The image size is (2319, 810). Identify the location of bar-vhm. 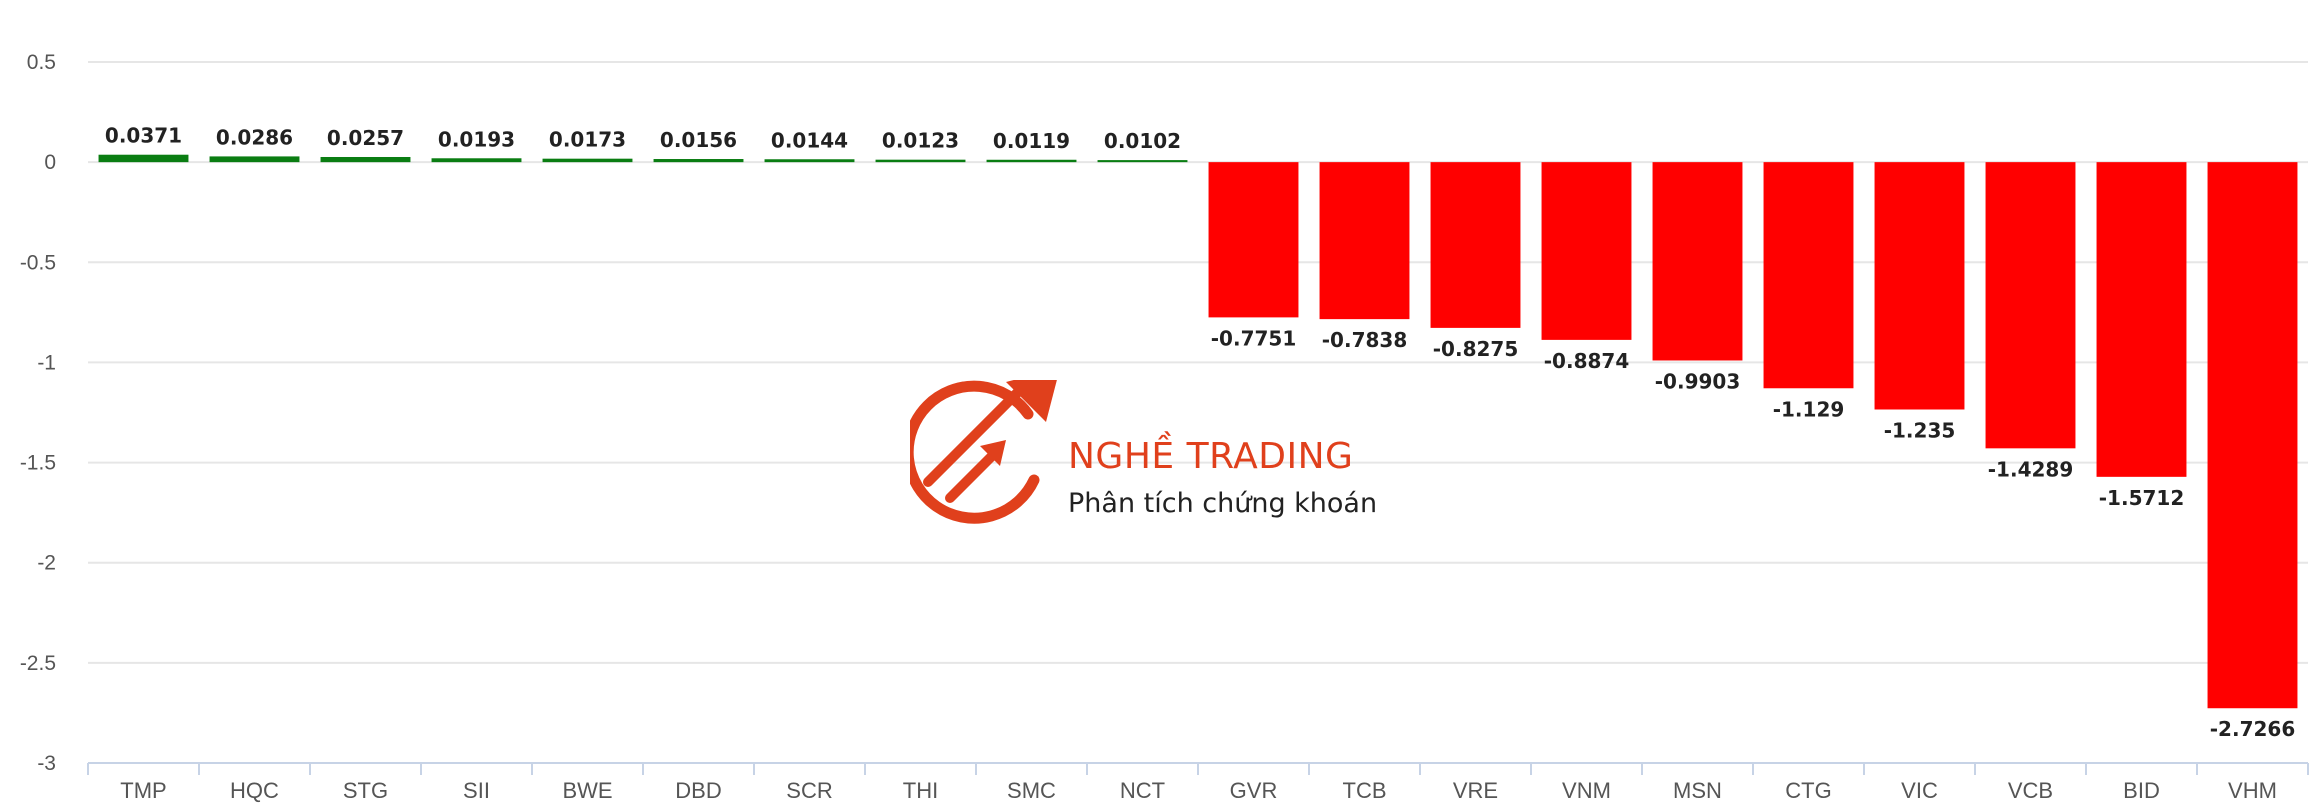
(2252, 435).